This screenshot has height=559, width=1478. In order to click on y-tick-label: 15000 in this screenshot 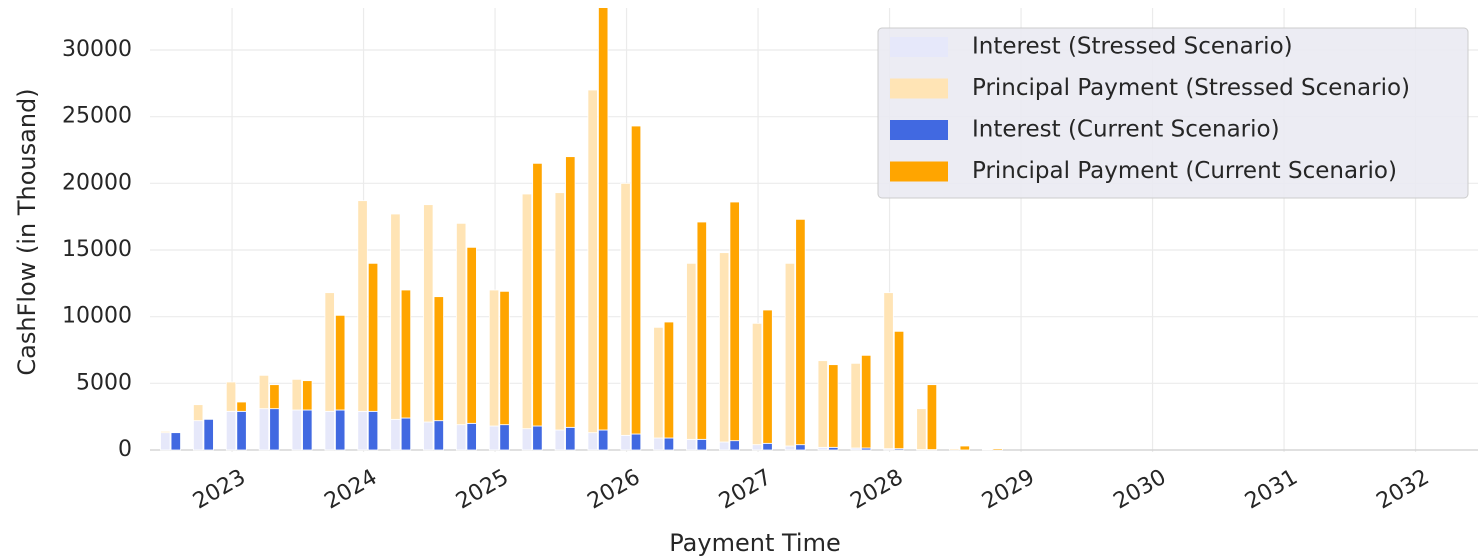, I will do `click(97, 249)`.